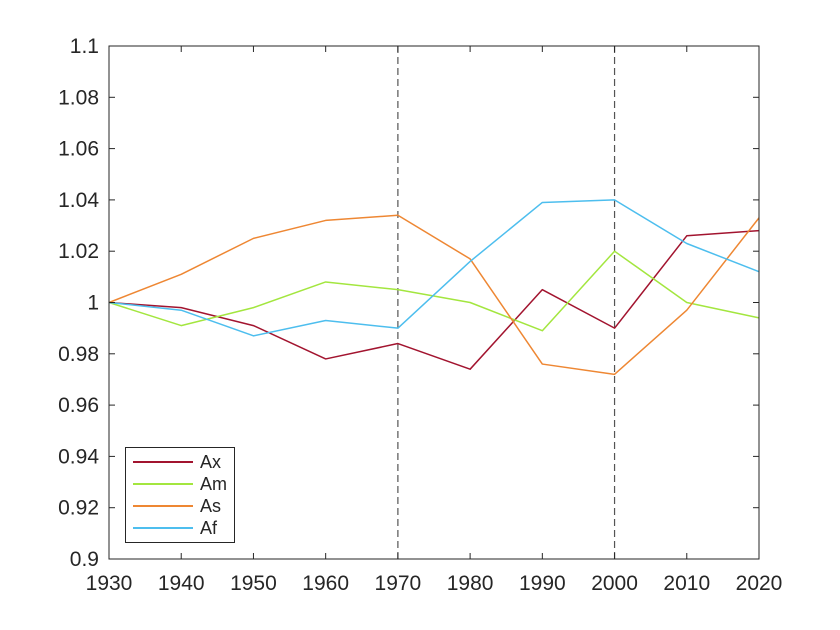 The height and width of the screenshot is (630, 840). What do you see at coordinates (109, 583) in the screenshot?
I see `x-tick-label: 1930` at bounding box center [109, 583].